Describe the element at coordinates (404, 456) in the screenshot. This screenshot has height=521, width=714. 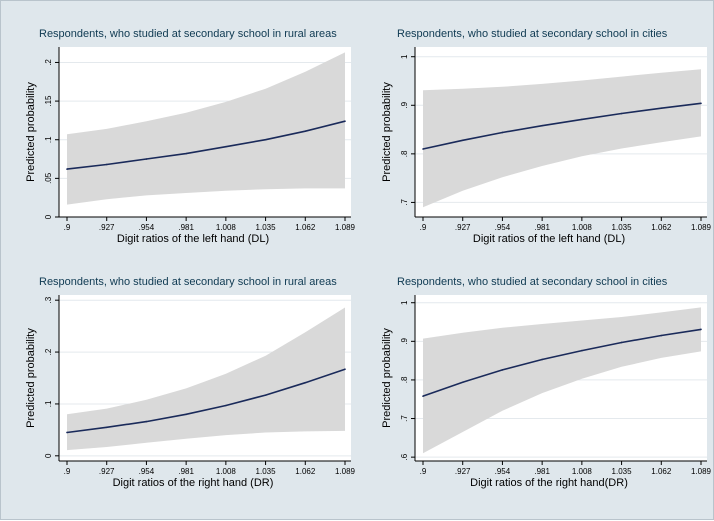
I see `y-tick-label: .6` at that location.